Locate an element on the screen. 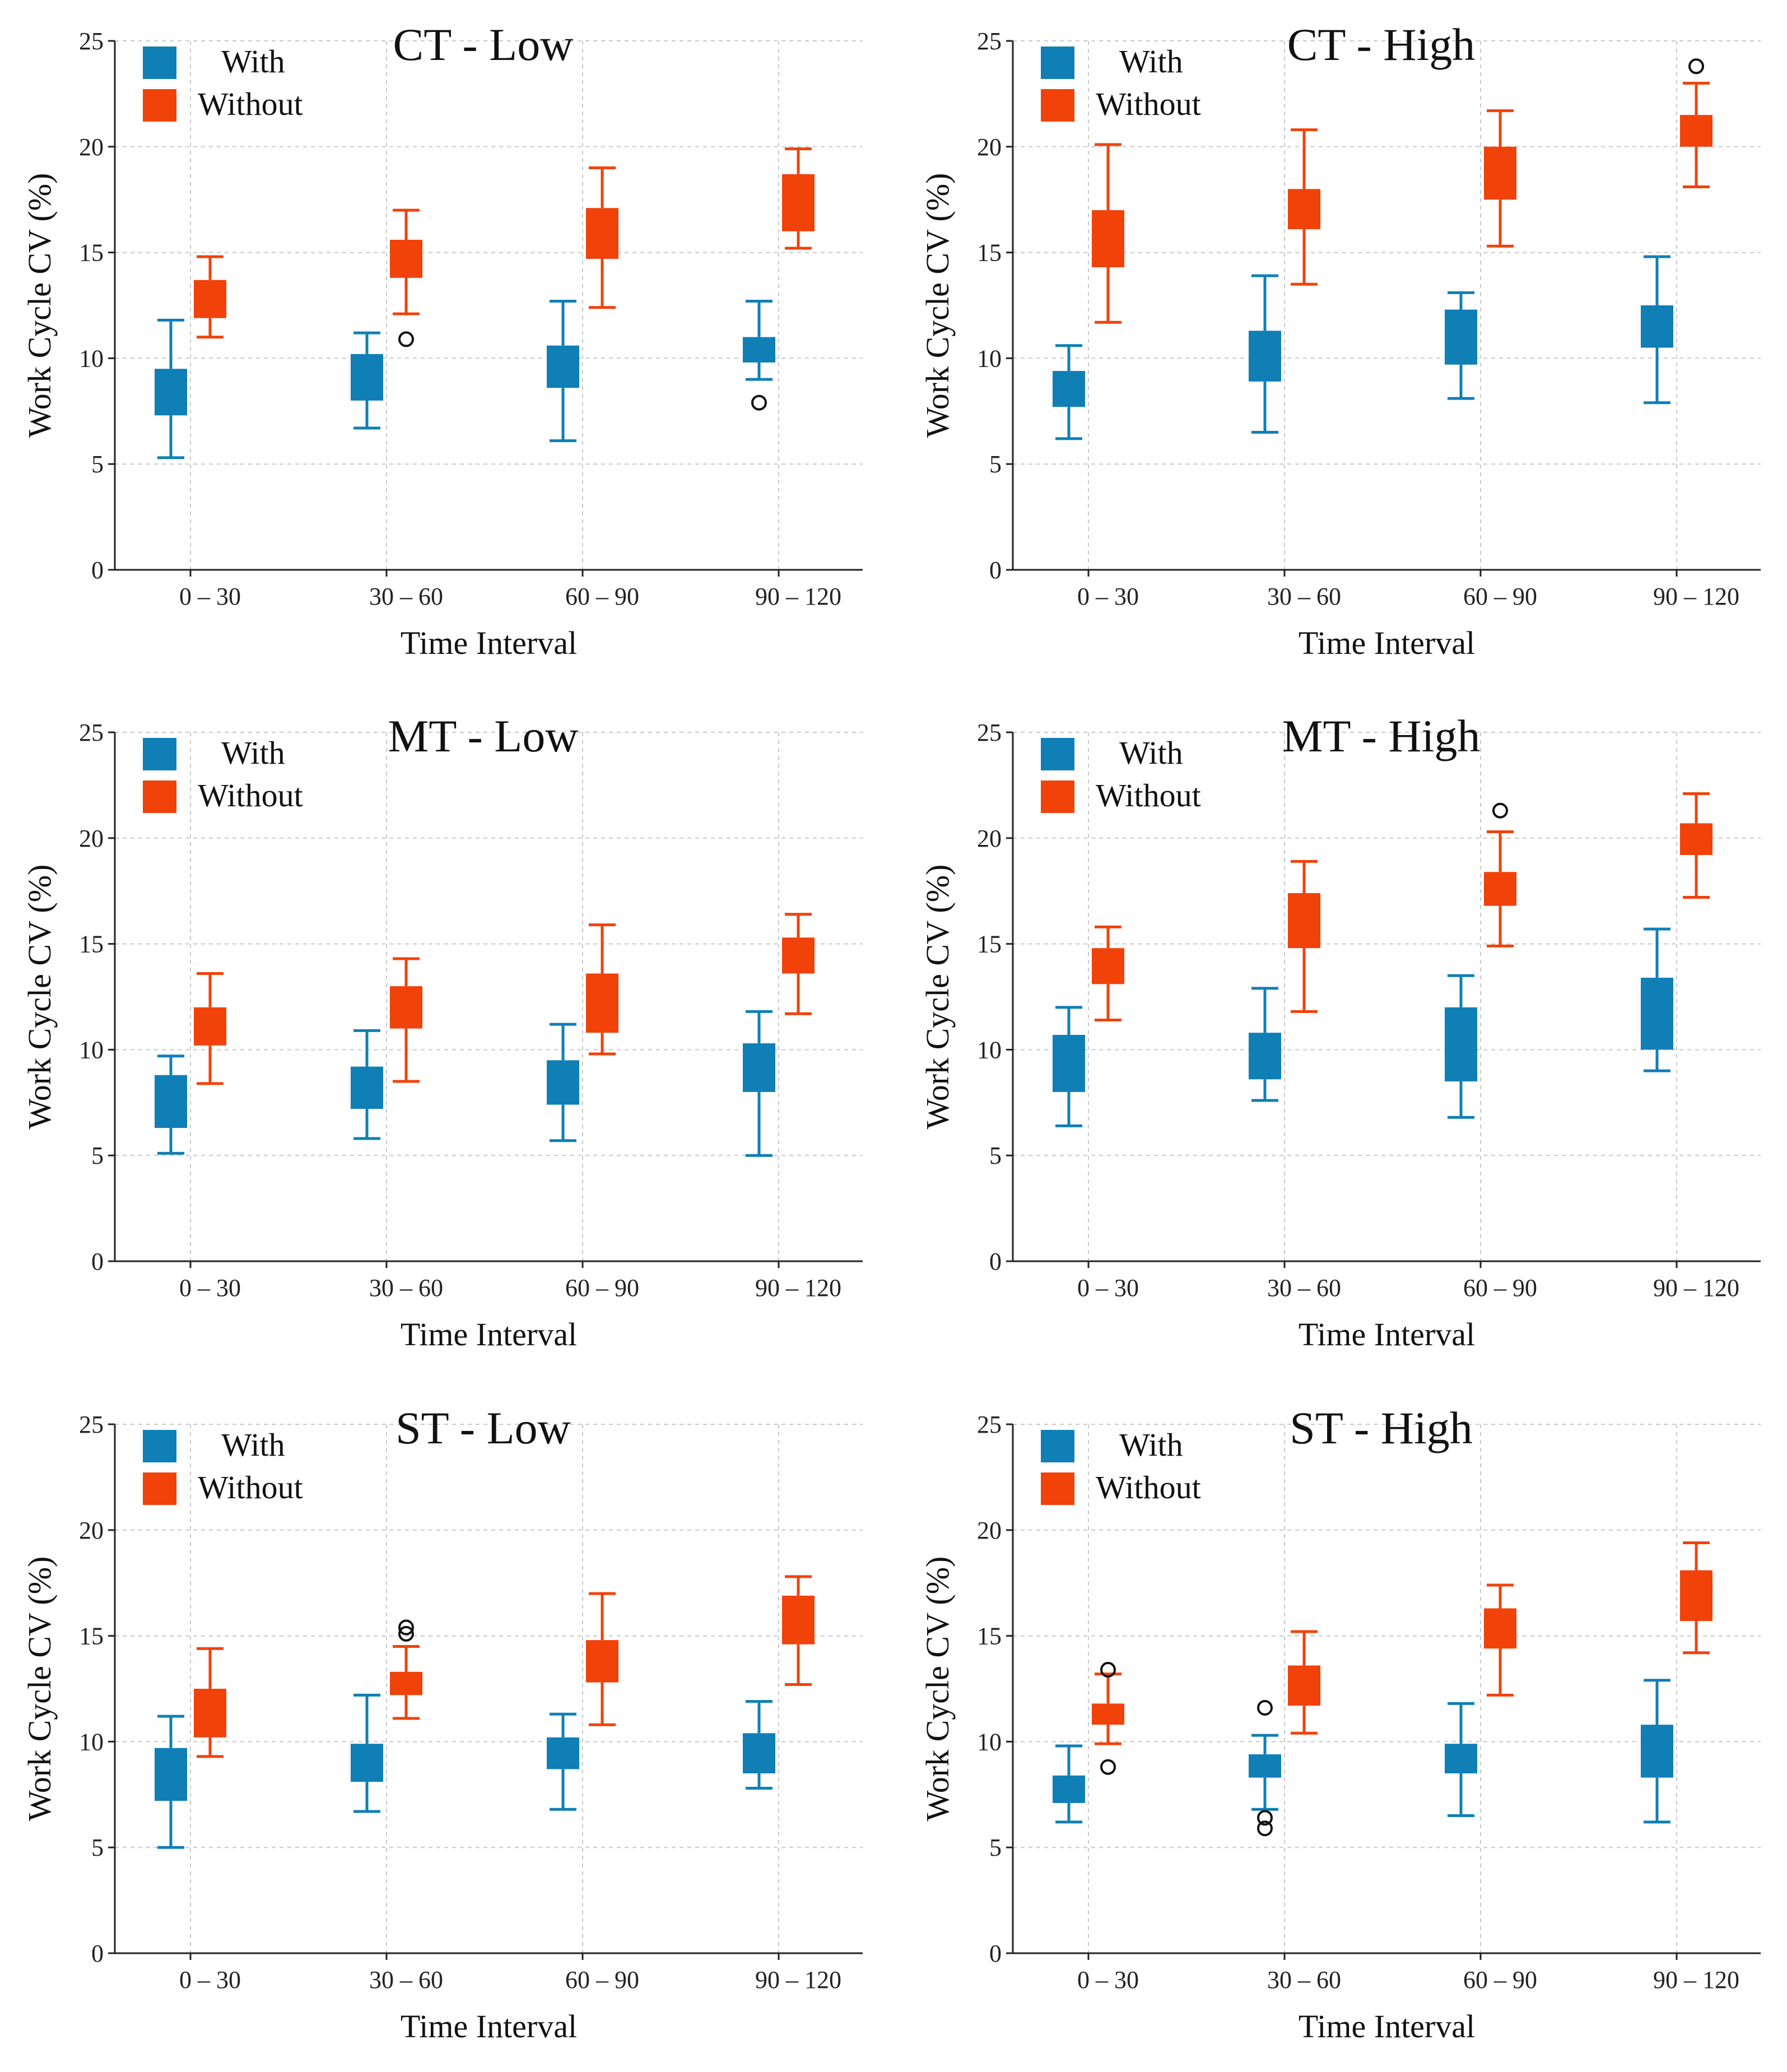 Image resolution: width=1787 pixels, height=2072 pixels. panel-title: MT - Low is located at coordinates (483, 735).